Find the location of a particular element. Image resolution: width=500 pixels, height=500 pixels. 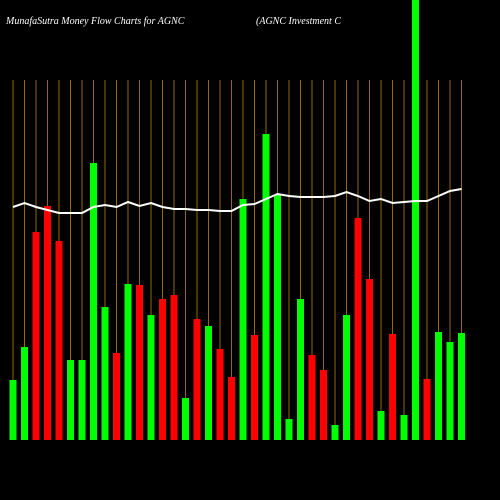

price-line is located at coordinates (237, 201).